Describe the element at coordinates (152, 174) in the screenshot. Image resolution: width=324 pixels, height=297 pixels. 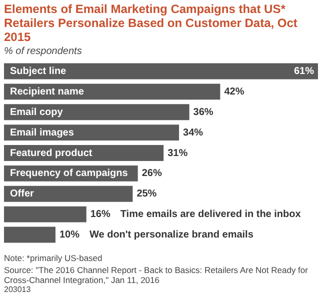
I see `data-label: 26%` at that location.